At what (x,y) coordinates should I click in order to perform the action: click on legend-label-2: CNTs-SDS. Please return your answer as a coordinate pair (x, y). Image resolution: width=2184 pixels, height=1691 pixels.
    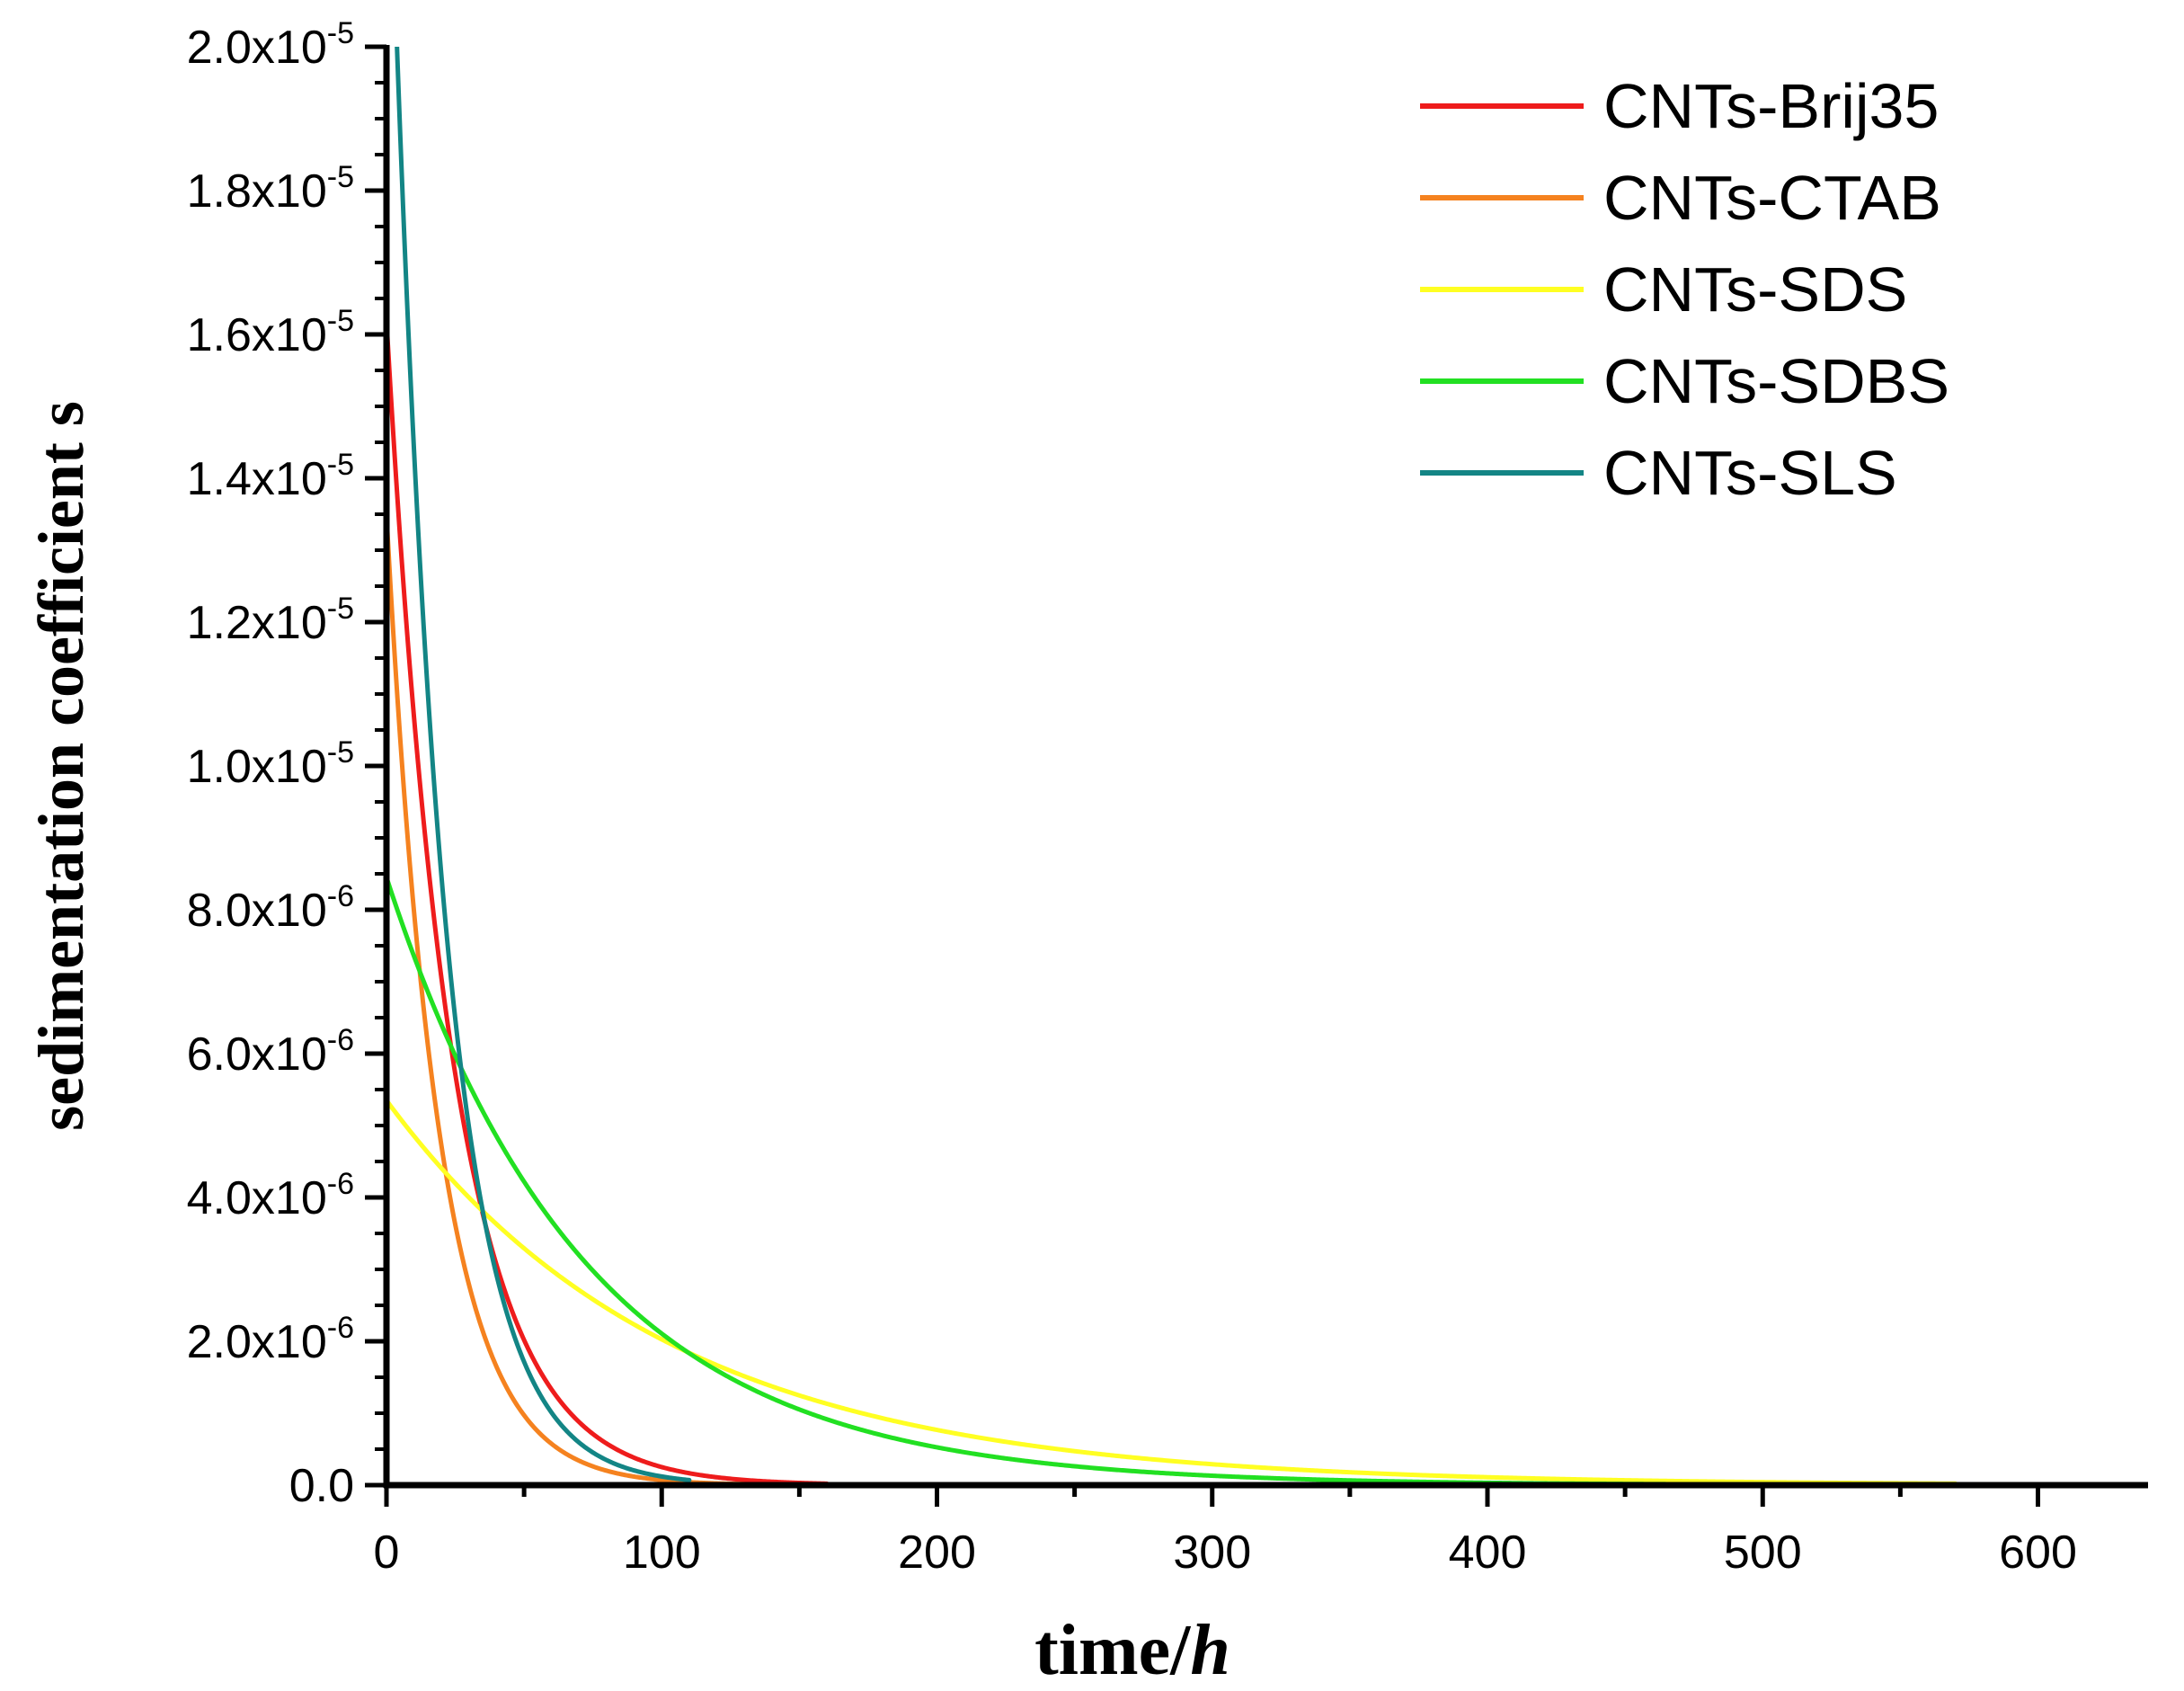
    Looking at the image, I should click on (1755, 290).